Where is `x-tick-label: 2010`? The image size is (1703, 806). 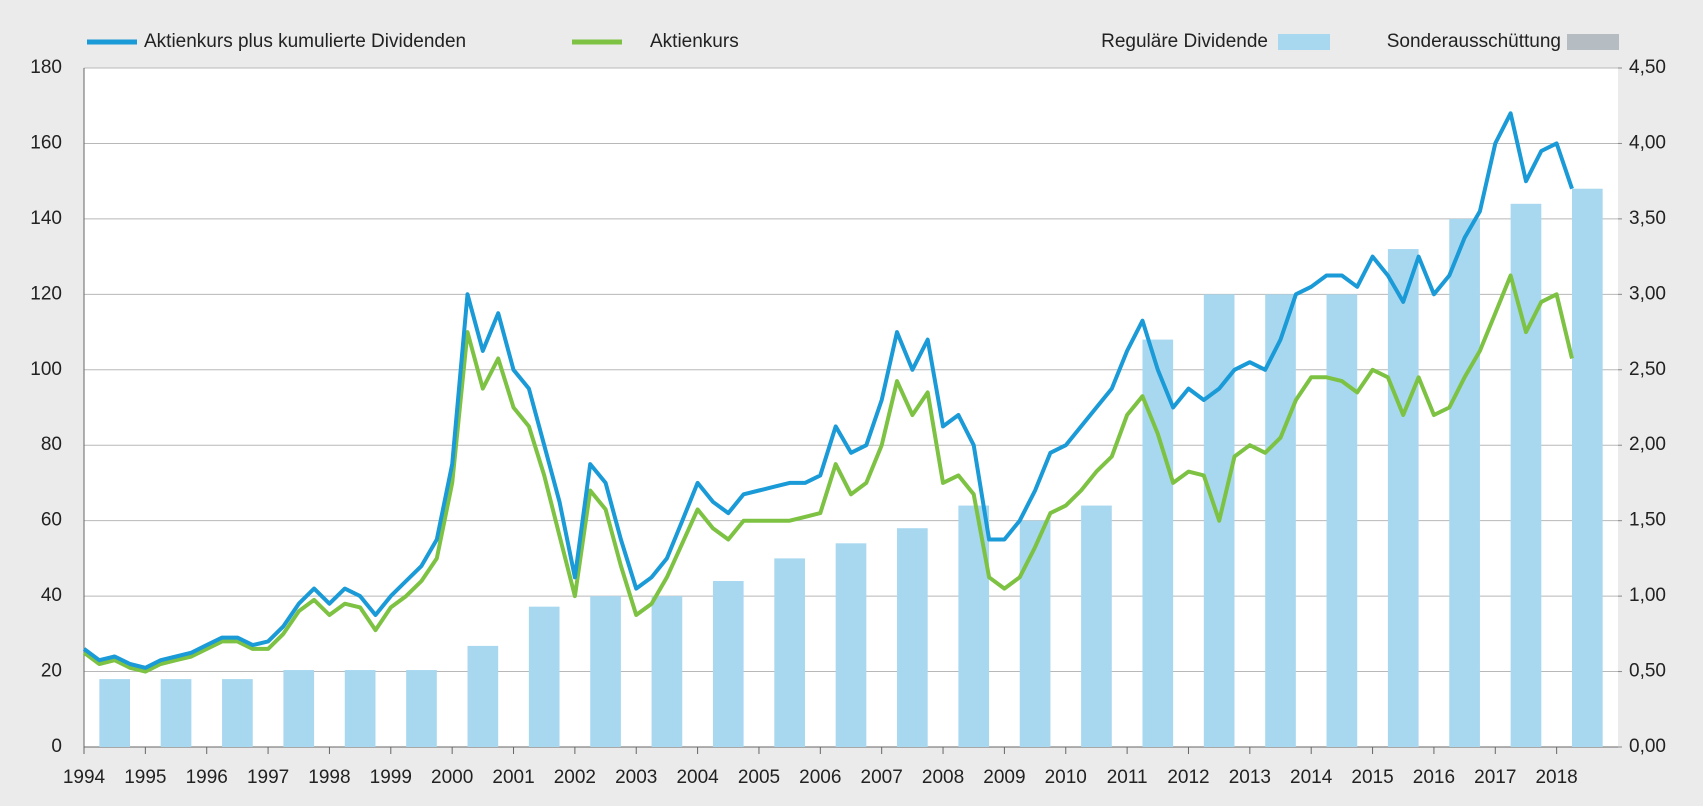
x-tick-label: 2010 is located at coordinates (1066, 777).